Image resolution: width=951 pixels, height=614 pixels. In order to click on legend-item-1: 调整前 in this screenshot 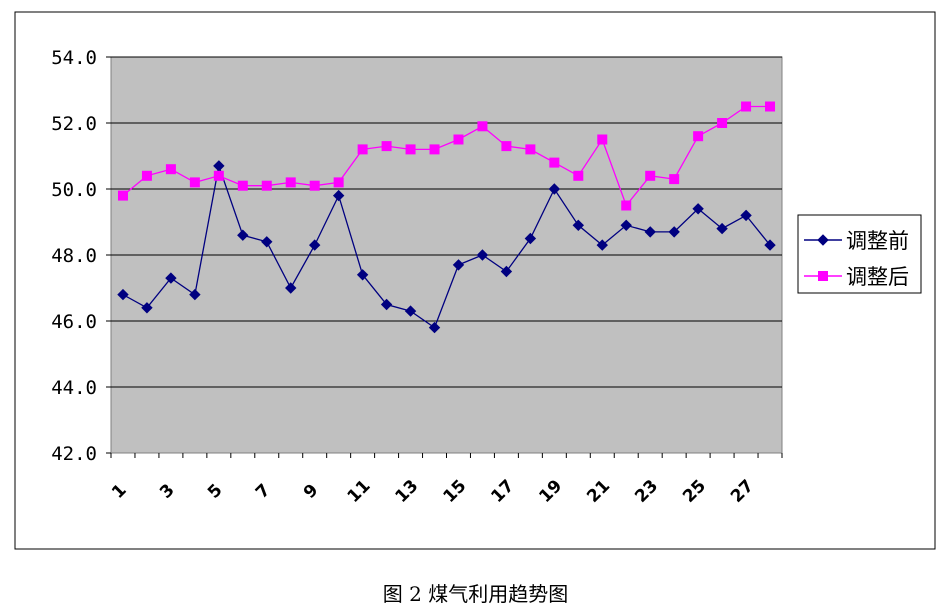, I will do `click(856, 241)`.